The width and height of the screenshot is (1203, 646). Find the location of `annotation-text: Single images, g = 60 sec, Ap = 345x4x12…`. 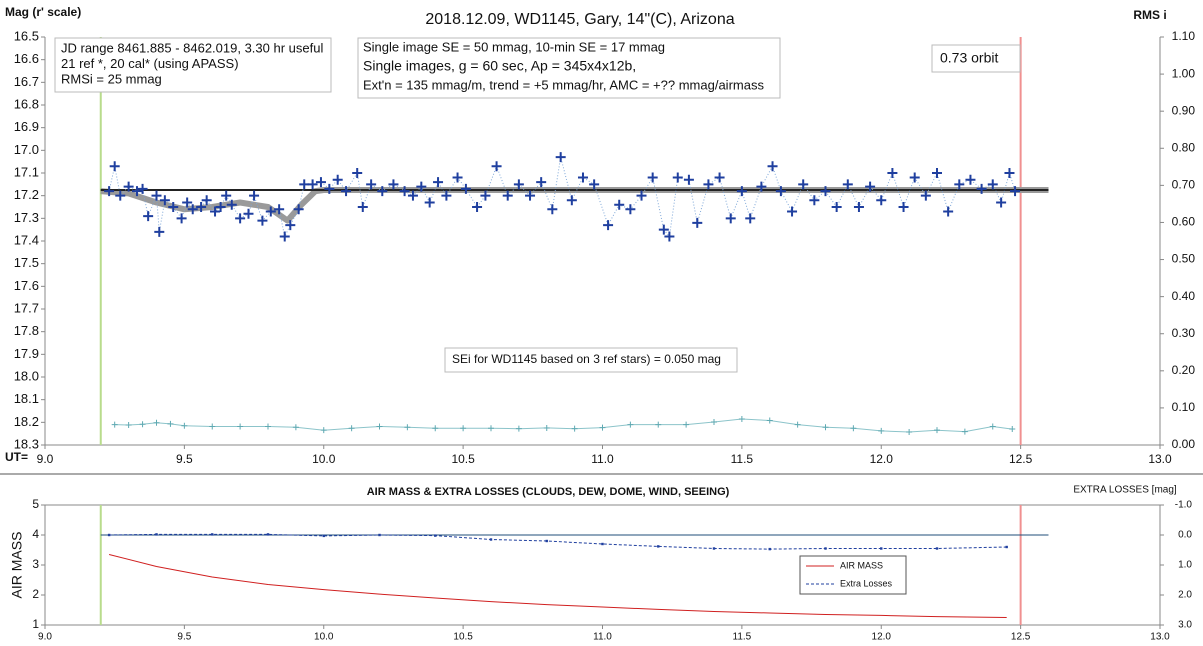

annotation-text: Single images, g = 60 sec, Ap = 345x4x12… is located at coordinates (499, 66).